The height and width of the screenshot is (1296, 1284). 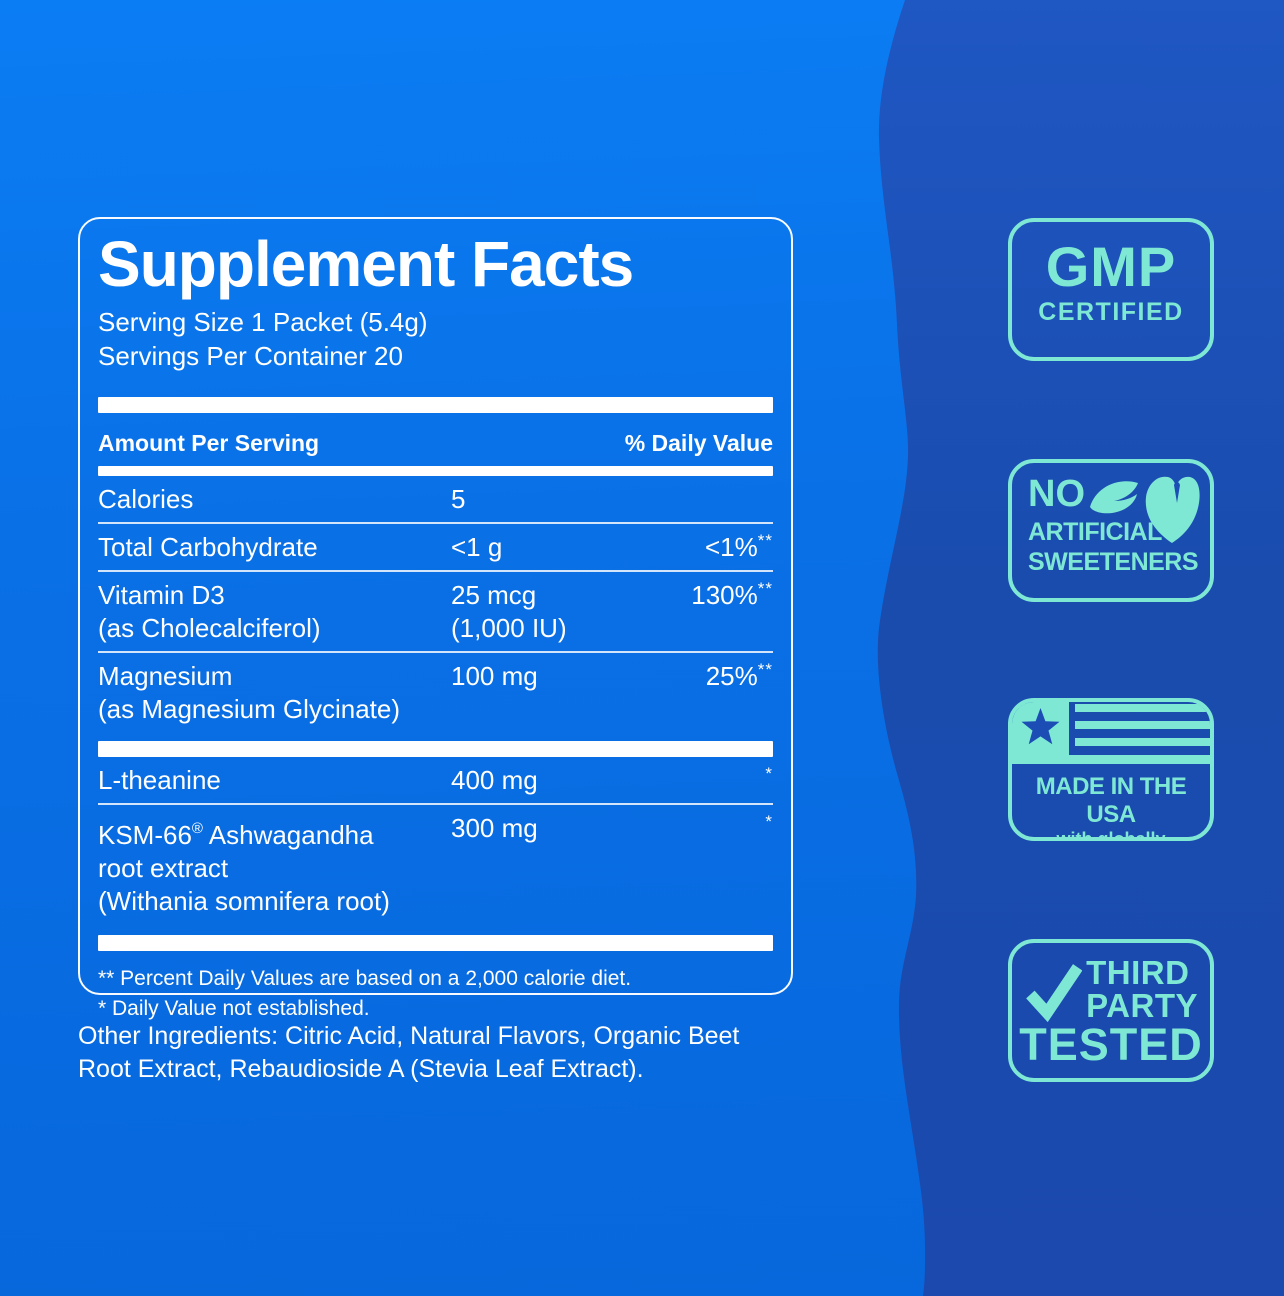 I want to click on row-name: Total Carbohydrate, so click(x=208, y=547).